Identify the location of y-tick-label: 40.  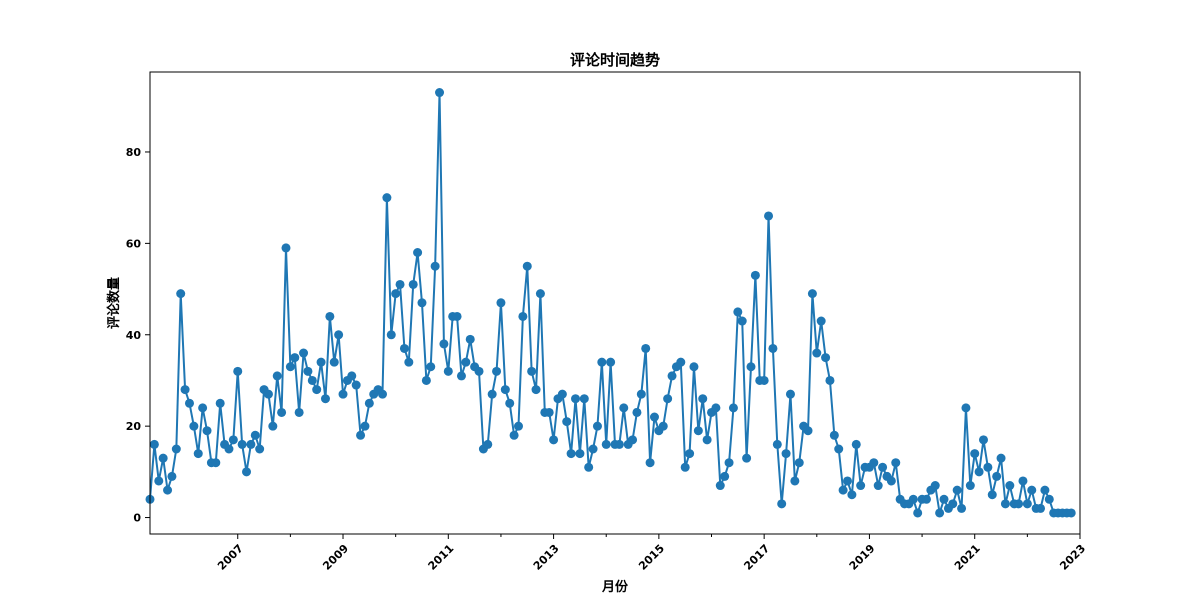
(134, 335).